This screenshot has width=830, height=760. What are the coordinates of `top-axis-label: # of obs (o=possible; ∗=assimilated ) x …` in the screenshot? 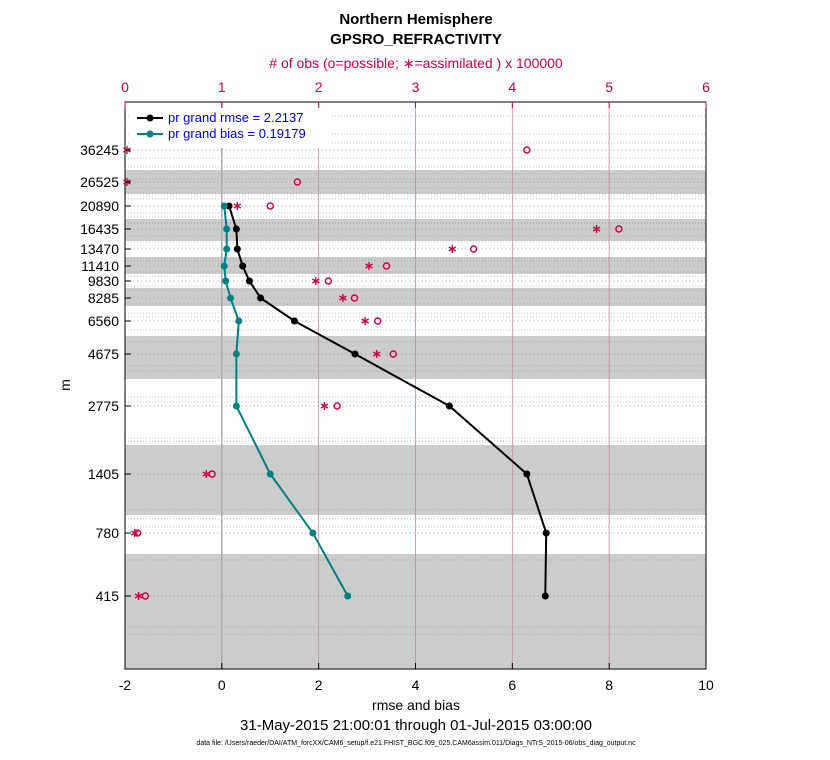 It's located at (416, 63).